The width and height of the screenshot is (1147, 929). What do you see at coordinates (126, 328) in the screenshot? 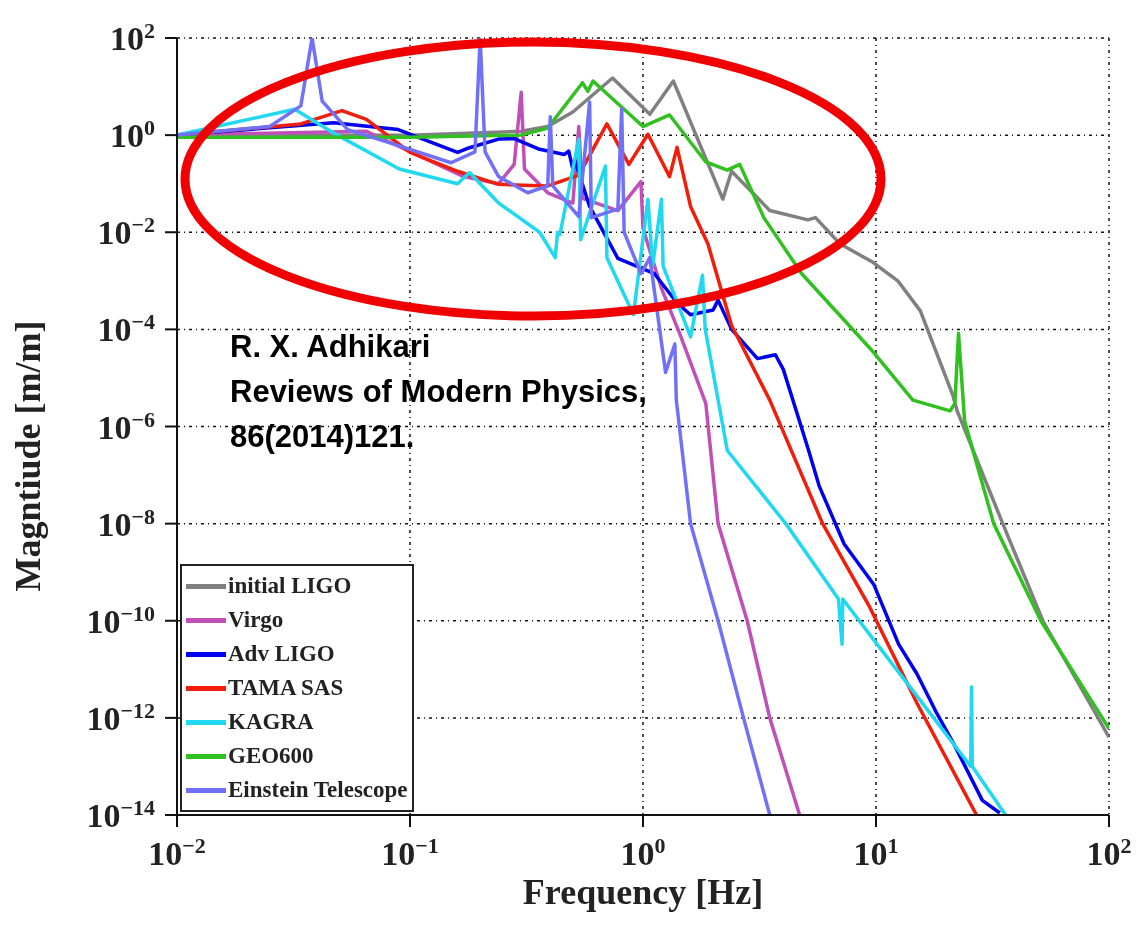
I see `y-tick-label: 10$^{−4}$` at bounding box center [126, 328].